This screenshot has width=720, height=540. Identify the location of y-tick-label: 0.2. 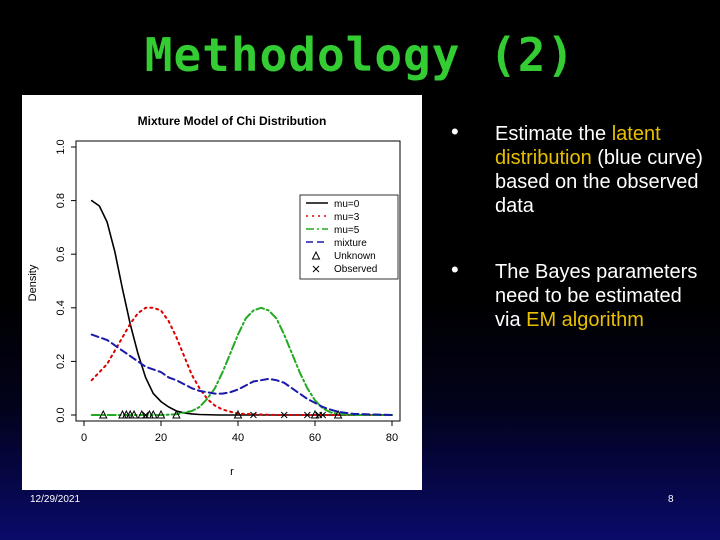
(61, 361).